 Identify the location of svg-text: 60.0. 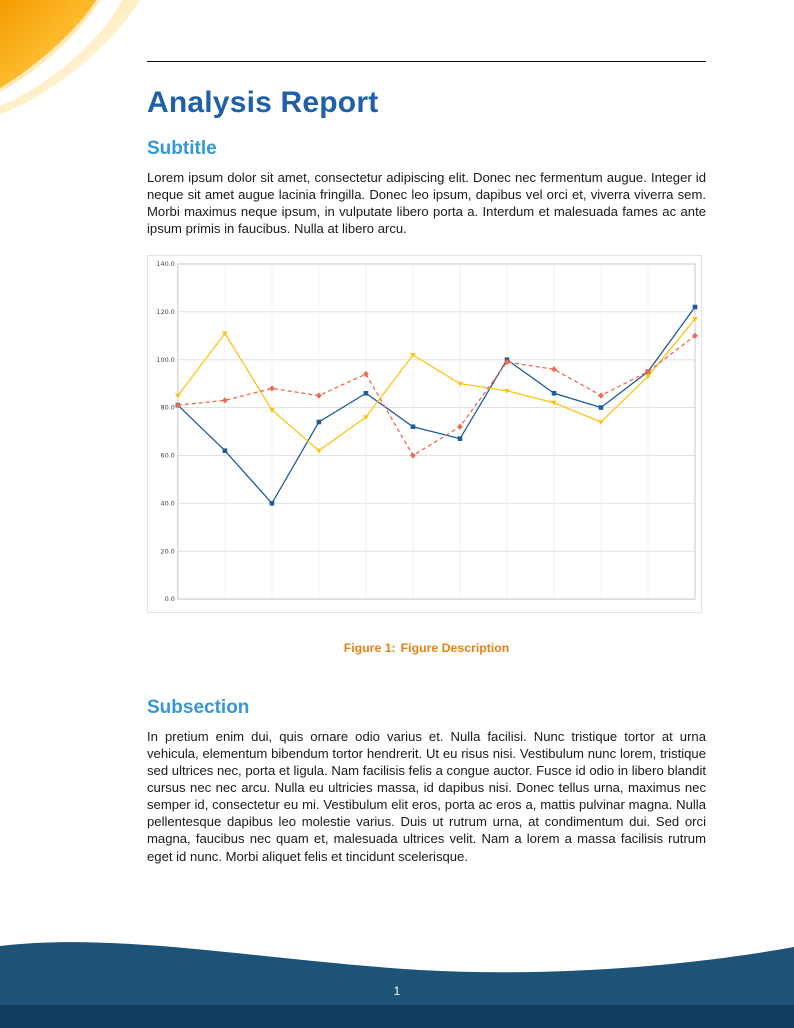
(167, 455).